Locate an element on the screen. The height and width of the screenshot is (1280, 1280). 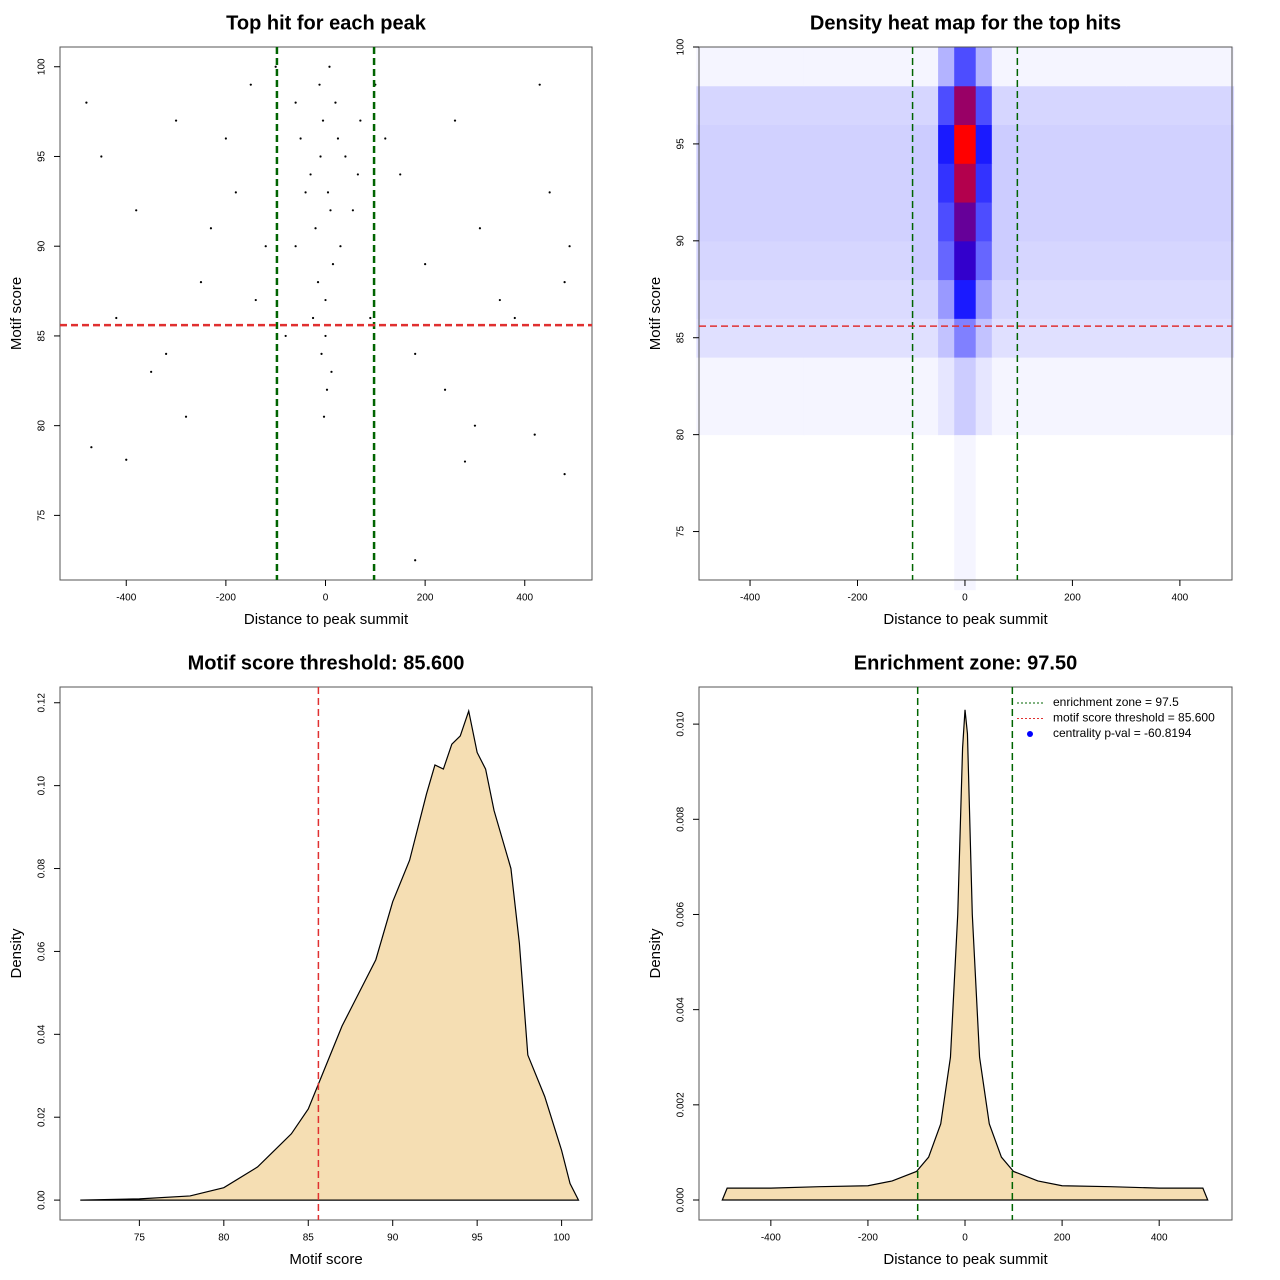
x-tick-label: 100 is located at coordinates (561, 1238).